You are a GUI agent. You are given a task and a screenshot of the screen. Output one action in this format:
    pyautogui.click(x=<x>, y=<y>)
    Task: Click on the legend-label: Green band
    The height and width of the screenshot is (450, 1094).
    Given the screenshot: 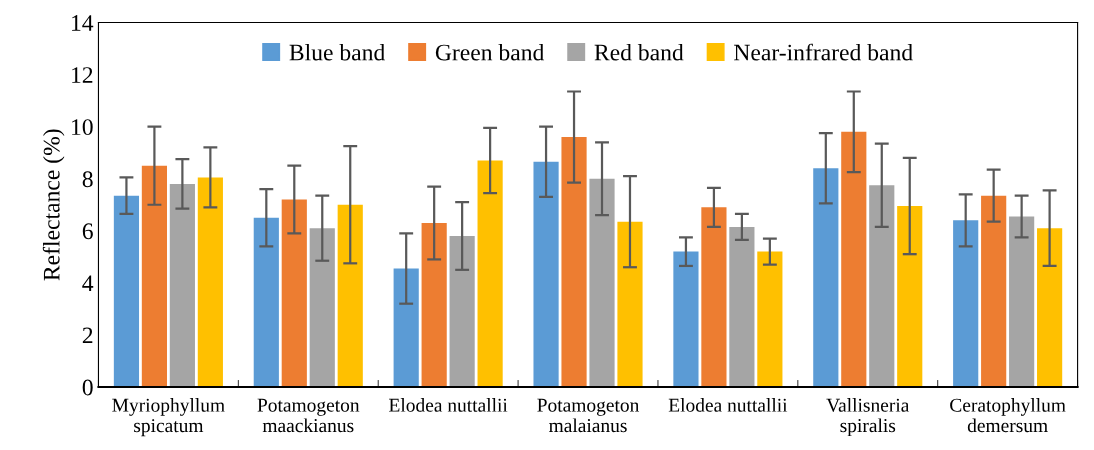 What is the action you would take?
    pyautogui.click(x=490, y=52)
    